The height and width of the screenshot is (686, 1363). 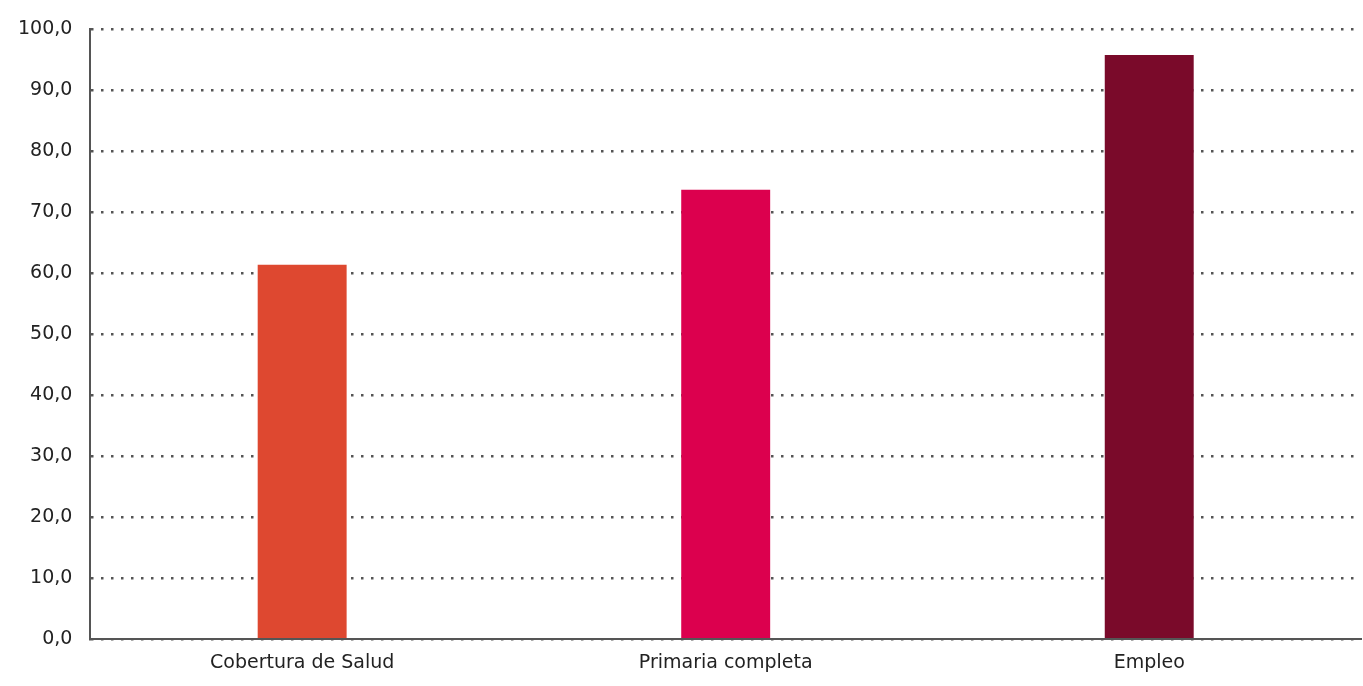 I want to click on y-tick-label: 0,0, so click(x=57, y=637).